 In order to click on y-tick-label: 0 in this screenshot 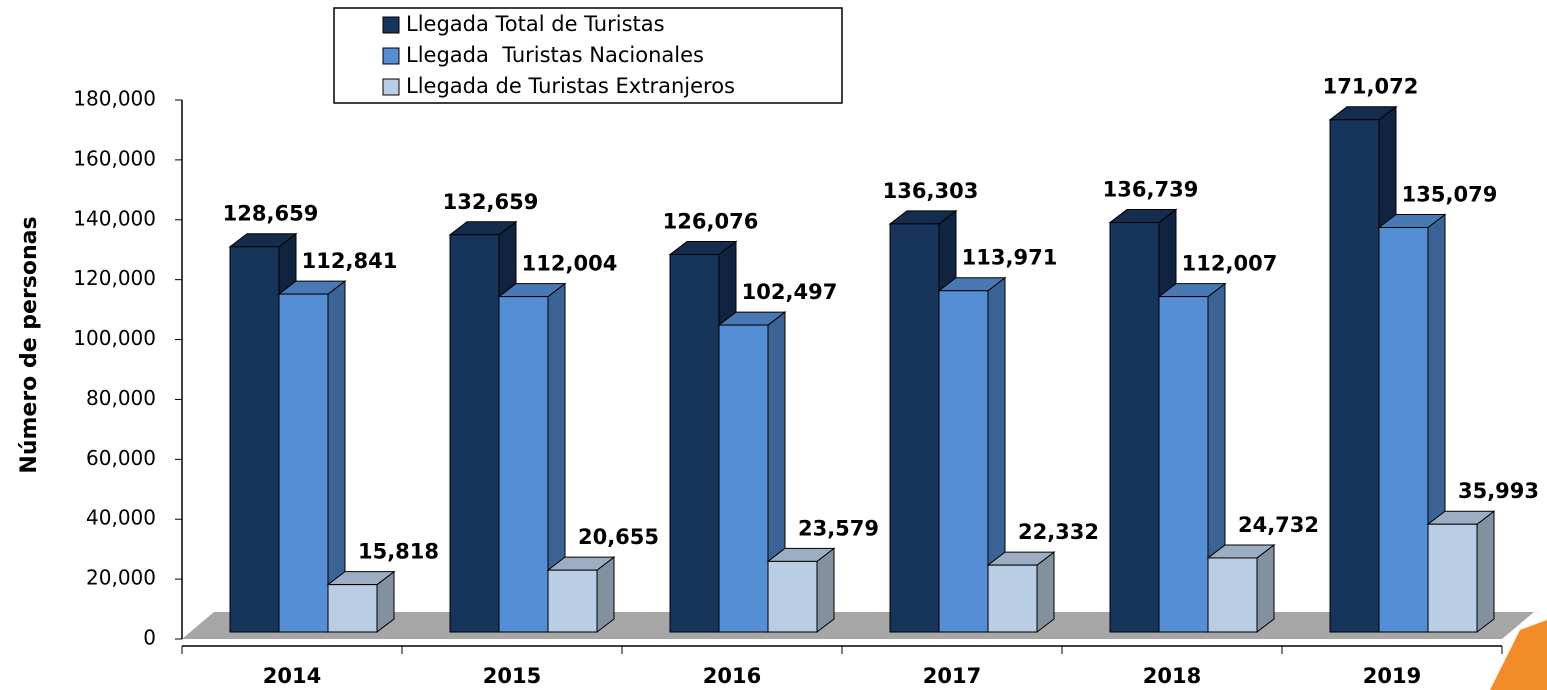, I will do `click(149, 638)`.